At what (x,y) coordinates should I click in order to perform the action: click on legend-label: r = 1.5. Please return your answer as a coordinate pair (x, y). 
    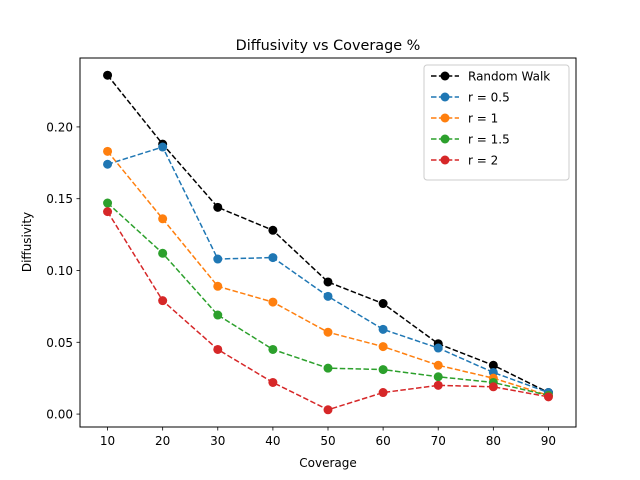
    Looking at the image, I should click on (489, 140).